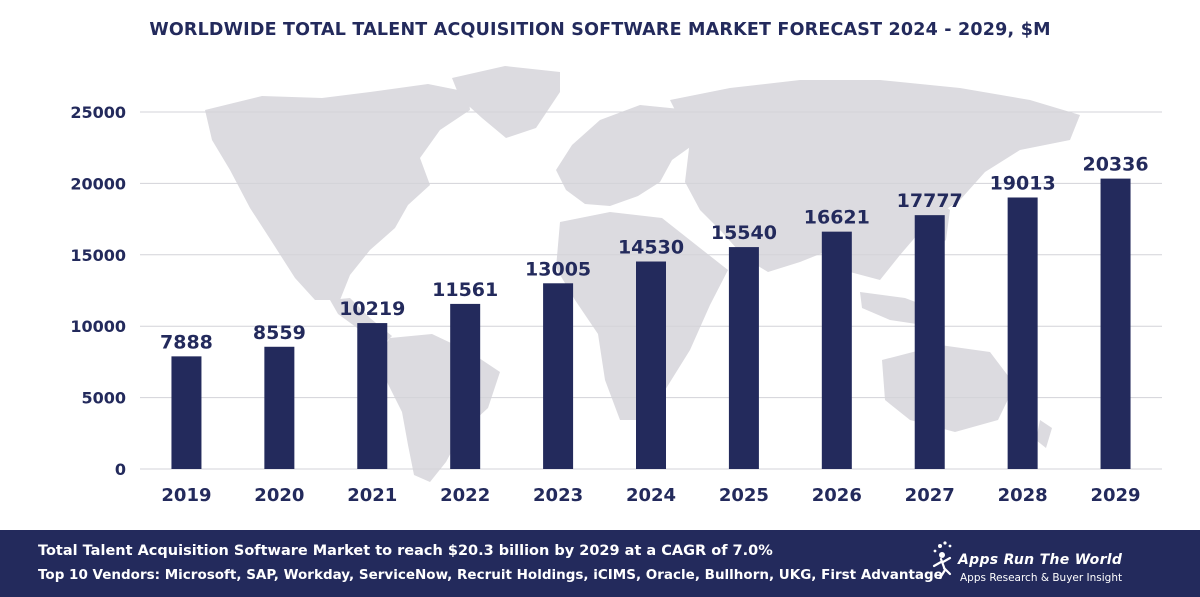 The width and height of the screenshot is (1200, 597). Describe the element at coordinates (837, 495) in the screenshot. I see `x-tick-label: 2026` at that location.